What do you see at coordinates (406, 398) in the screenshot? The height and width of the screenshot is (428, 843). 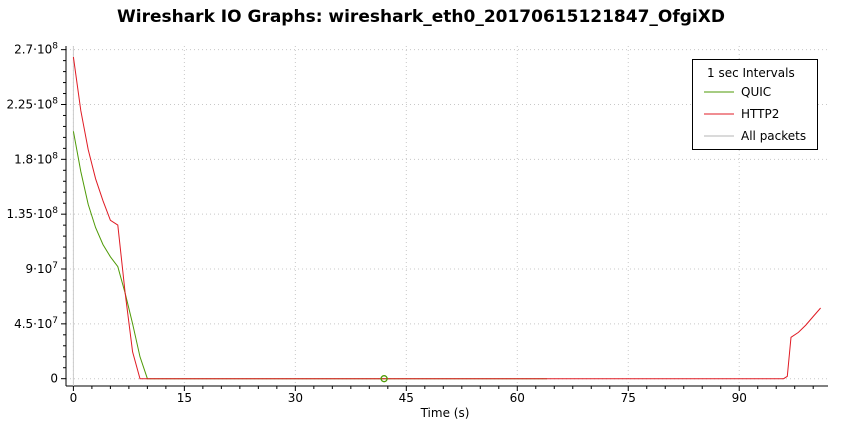 I see `x-tick-label: 45` at bounding box center [406, 398].